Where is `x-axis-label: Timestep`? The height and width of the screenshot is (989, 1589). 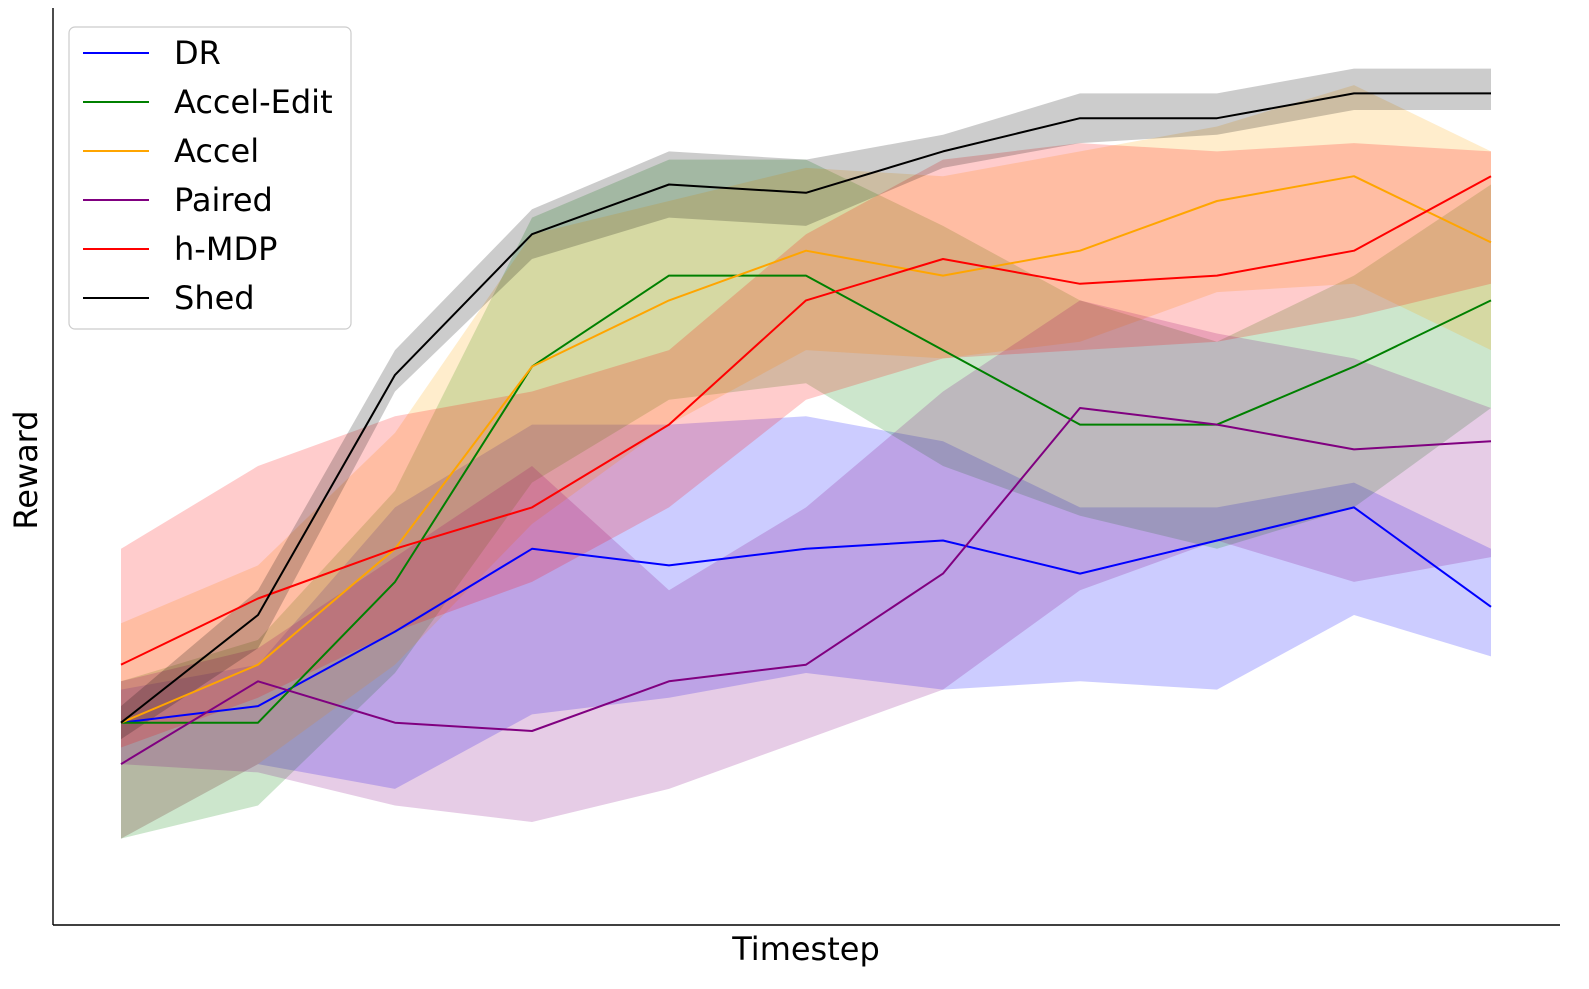 x-axis-label: Timestep is located at coordinates (805, 949).